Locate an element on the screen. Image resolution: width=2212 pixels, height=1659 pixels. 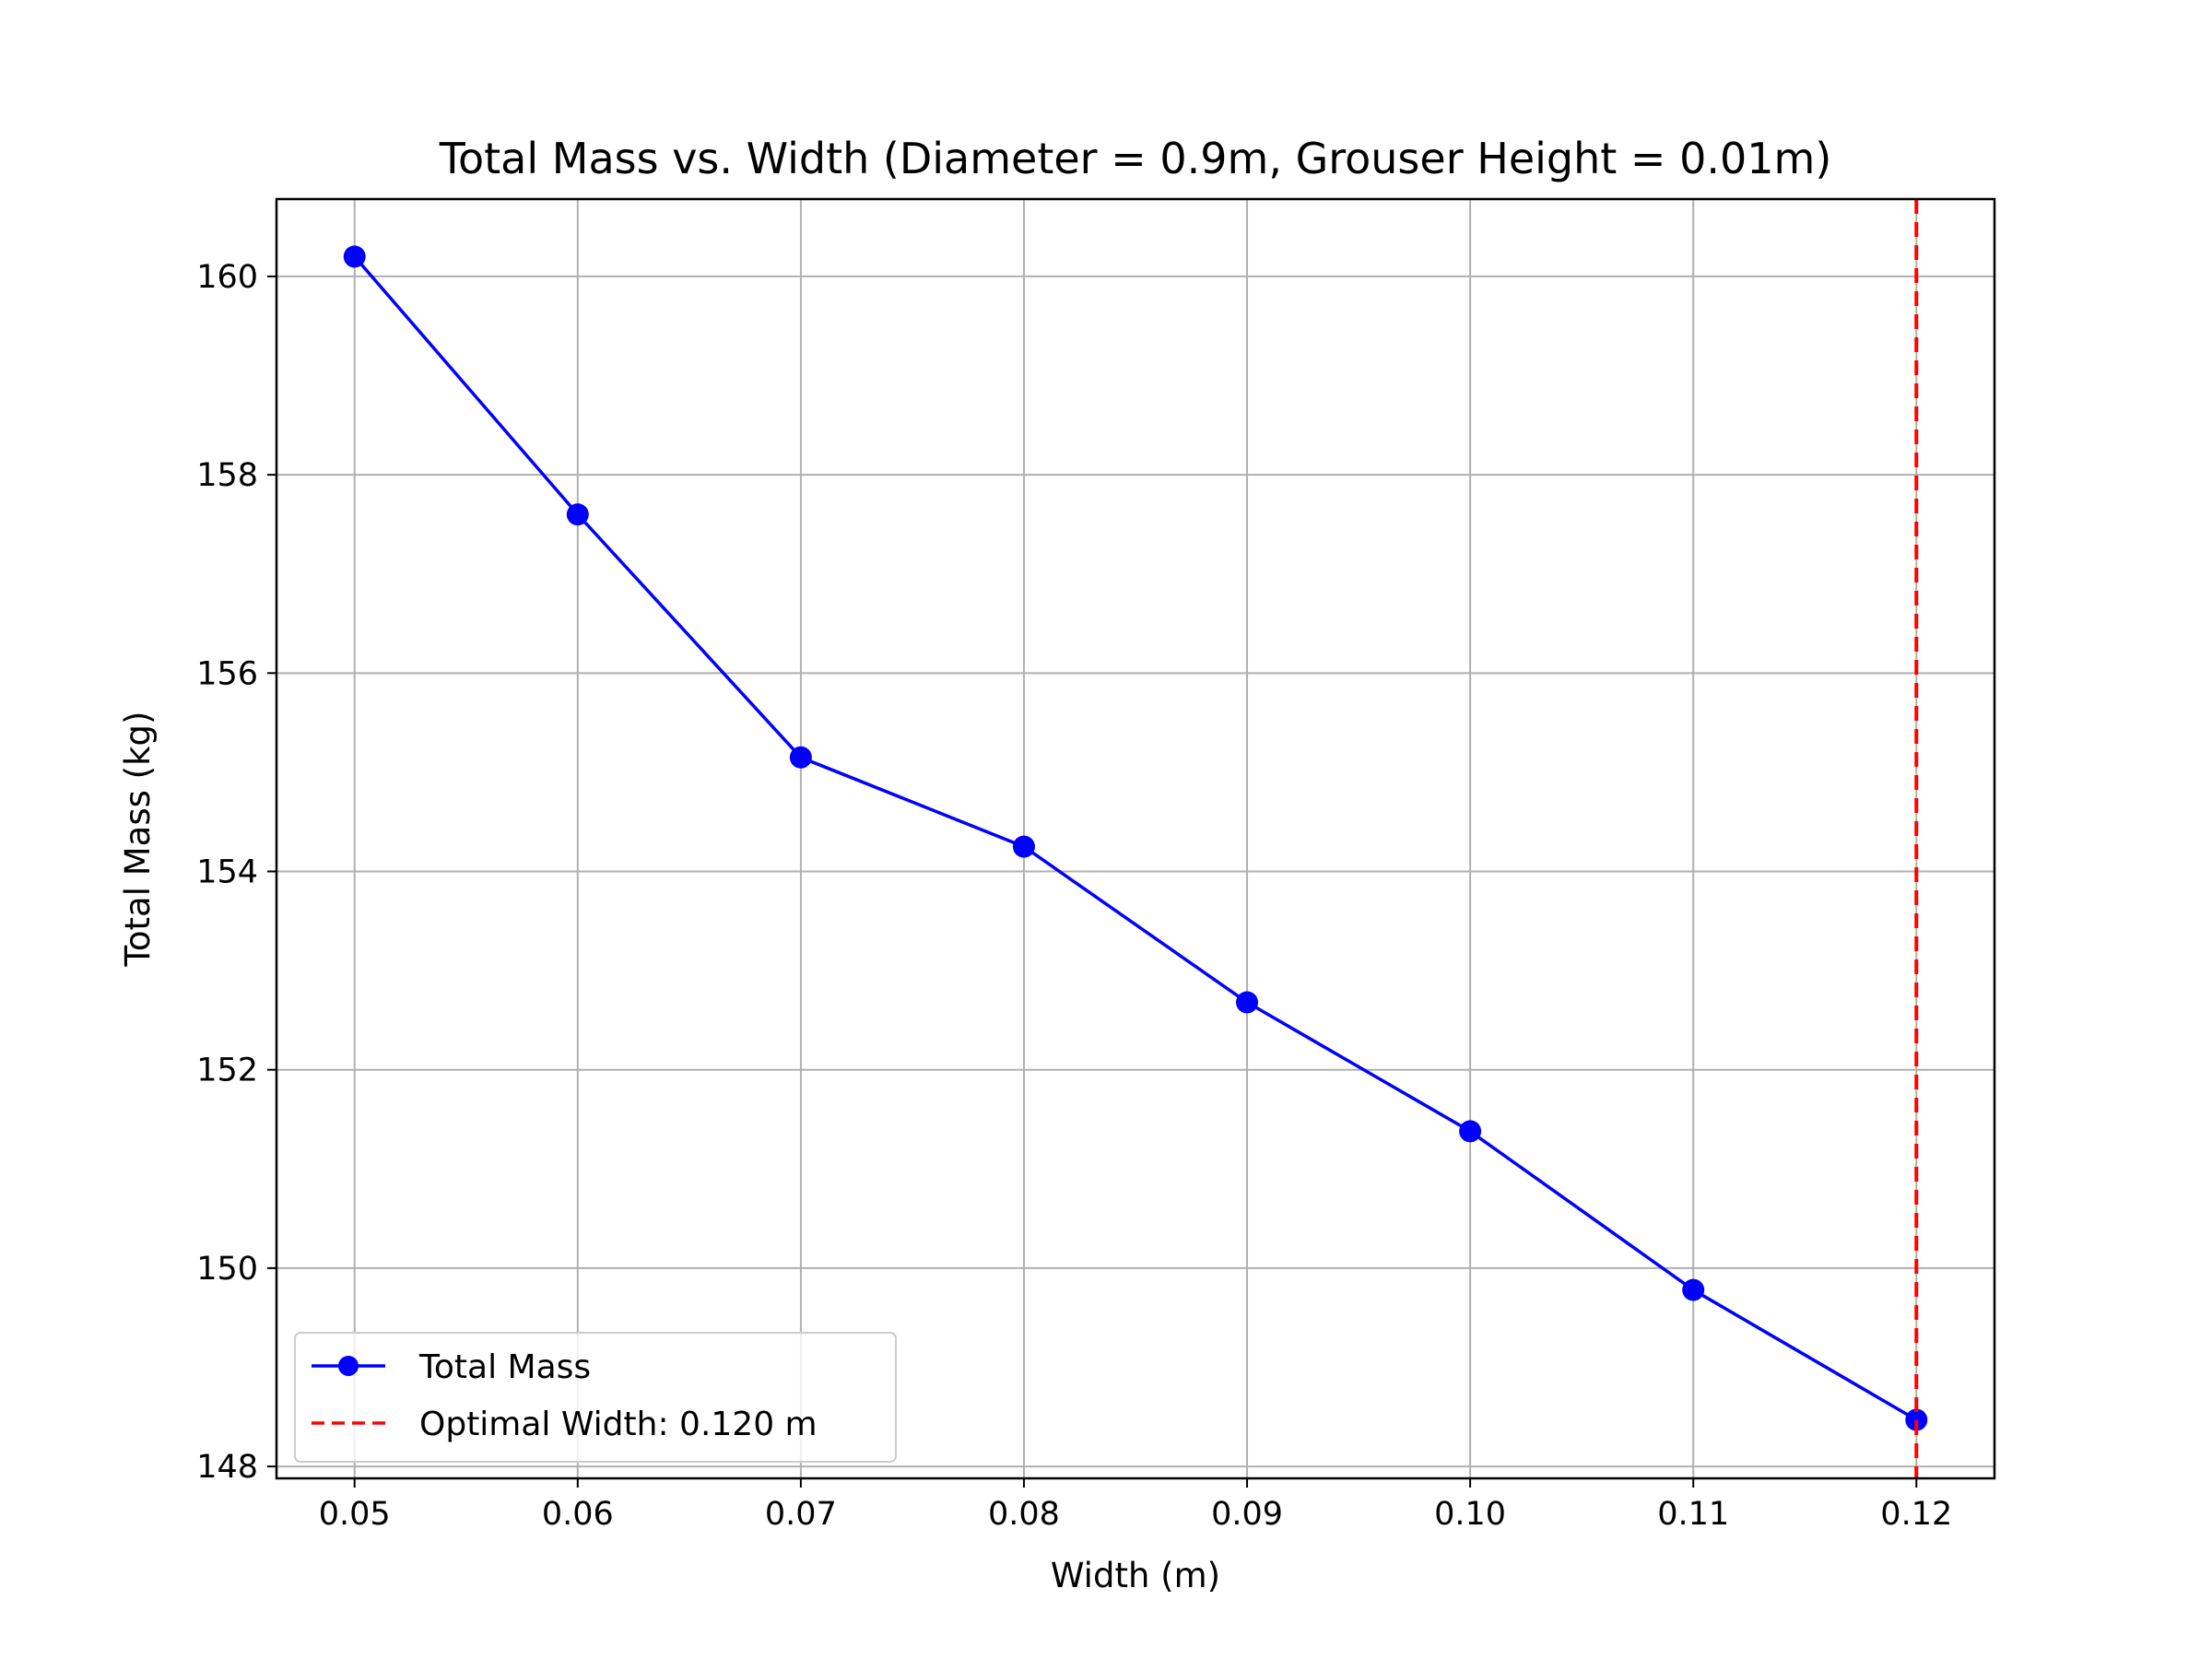
x-tick-label: 0.06 is located at coordinates (578, 1514).